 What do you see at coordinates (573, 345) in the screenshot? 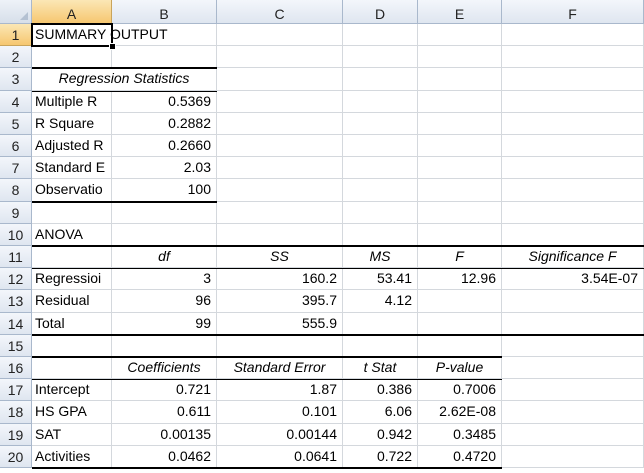
I see `cell-f15` at bounding box center [573, 345].